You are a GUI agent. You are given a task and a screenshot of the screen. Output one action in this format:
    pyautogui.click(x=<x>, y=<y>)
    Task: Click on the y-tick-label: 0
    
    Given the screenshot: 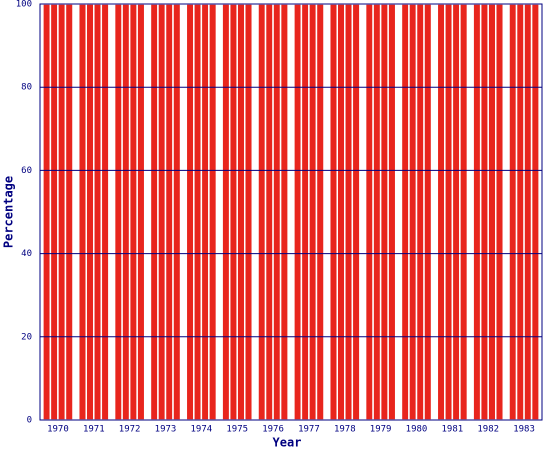 What is the action you would take?
    pyautogui.click(x=29, y=421)
    